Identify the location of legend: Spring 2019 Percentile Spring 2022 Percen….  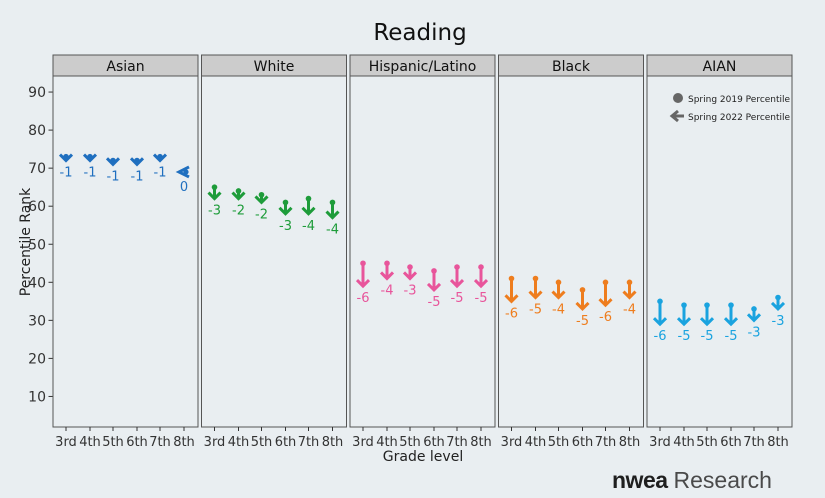
(730, 108).